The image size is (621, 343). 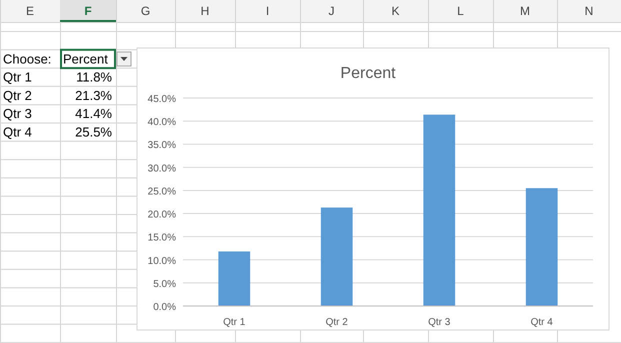 What do you see at coordinates (162, 122) in the screenshot?
I see `y-tick-label: 40.0%` at bounding box center [162, 122].